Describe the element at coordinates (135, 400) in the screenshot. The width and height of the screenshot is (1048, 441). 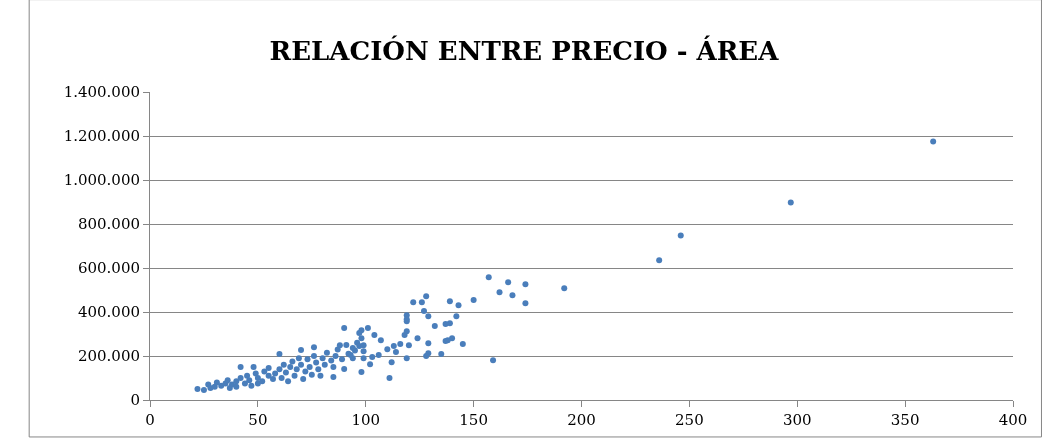
I see `y-tick-label: 0` at that location.